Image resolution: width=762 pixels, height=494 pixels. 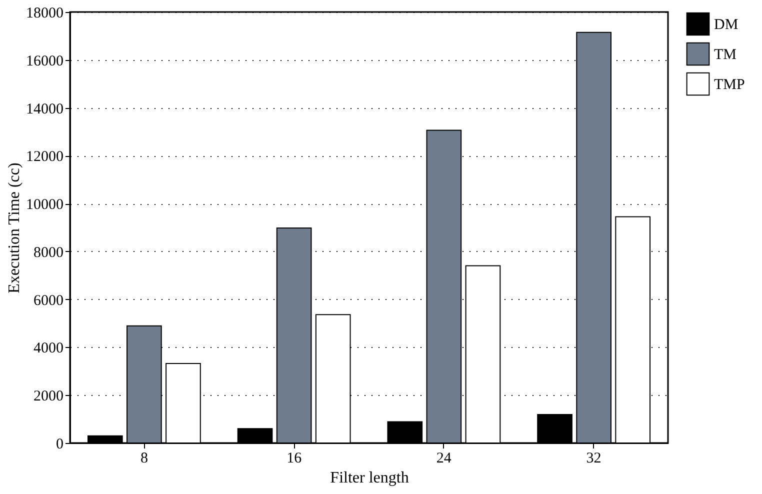 What do you see at coordinates (45, 157) in the screenshot?
I see `y-tick-label: 12000` at bounding box center [45, 157].